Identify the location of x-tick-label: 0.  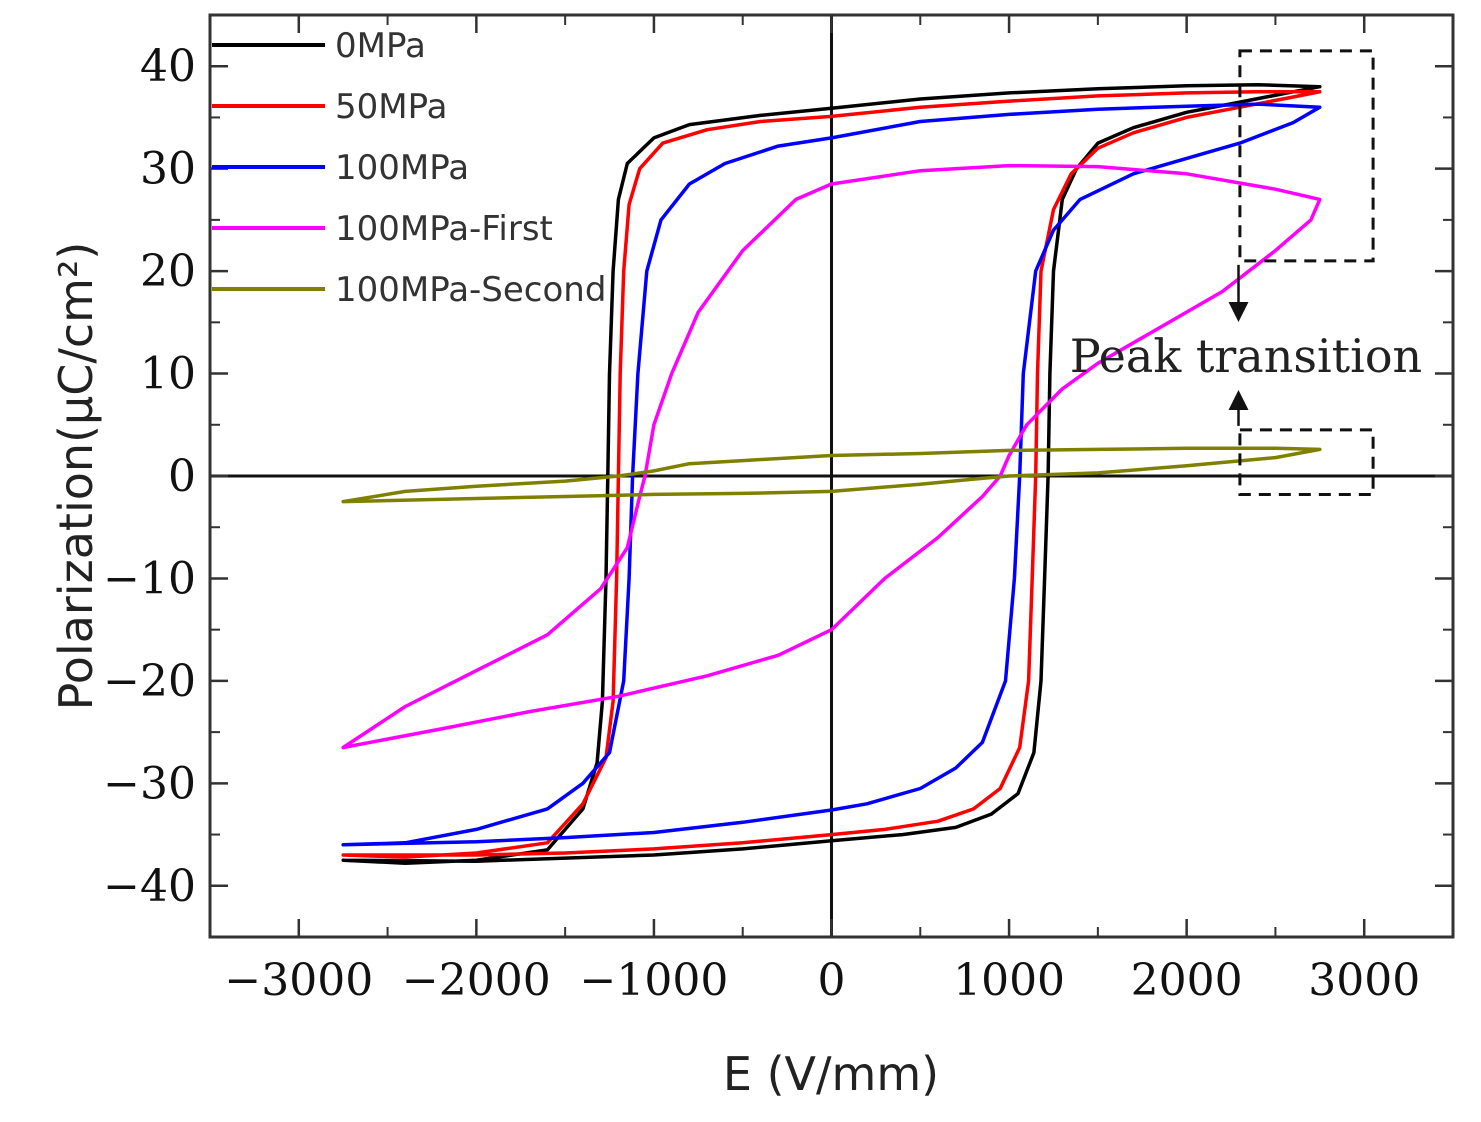
(832, 980).